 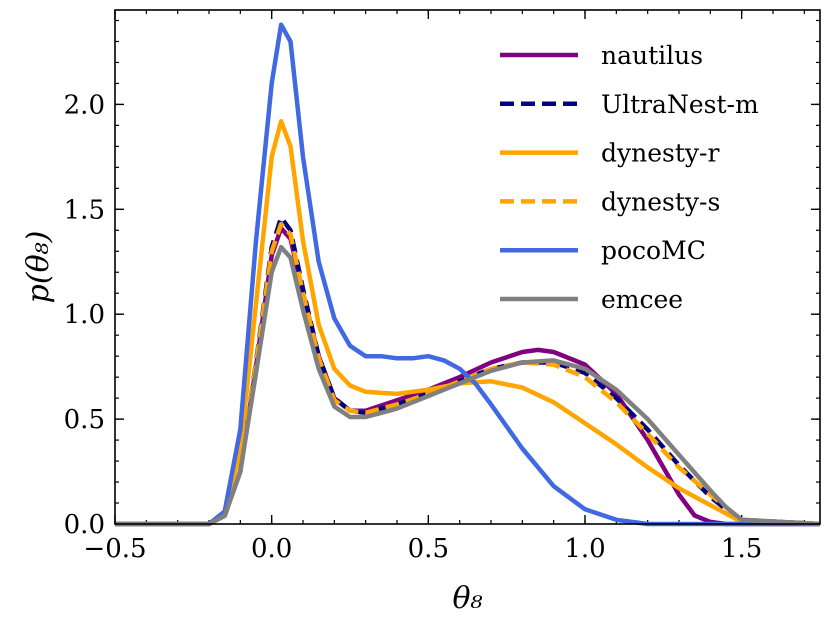 What do you see at coordinates (428, 549) in the screenshot?
I see `x-tick-label: 0.5` at bounding box center [428, 549].